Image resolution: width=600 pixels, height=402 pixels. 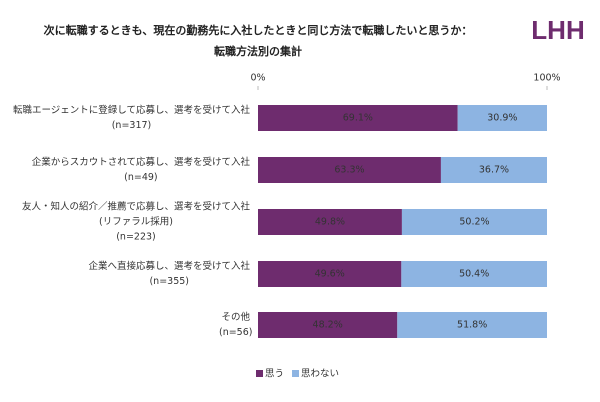 I want to click on category-label: (リファラル採用), so click(x=136, y=222).